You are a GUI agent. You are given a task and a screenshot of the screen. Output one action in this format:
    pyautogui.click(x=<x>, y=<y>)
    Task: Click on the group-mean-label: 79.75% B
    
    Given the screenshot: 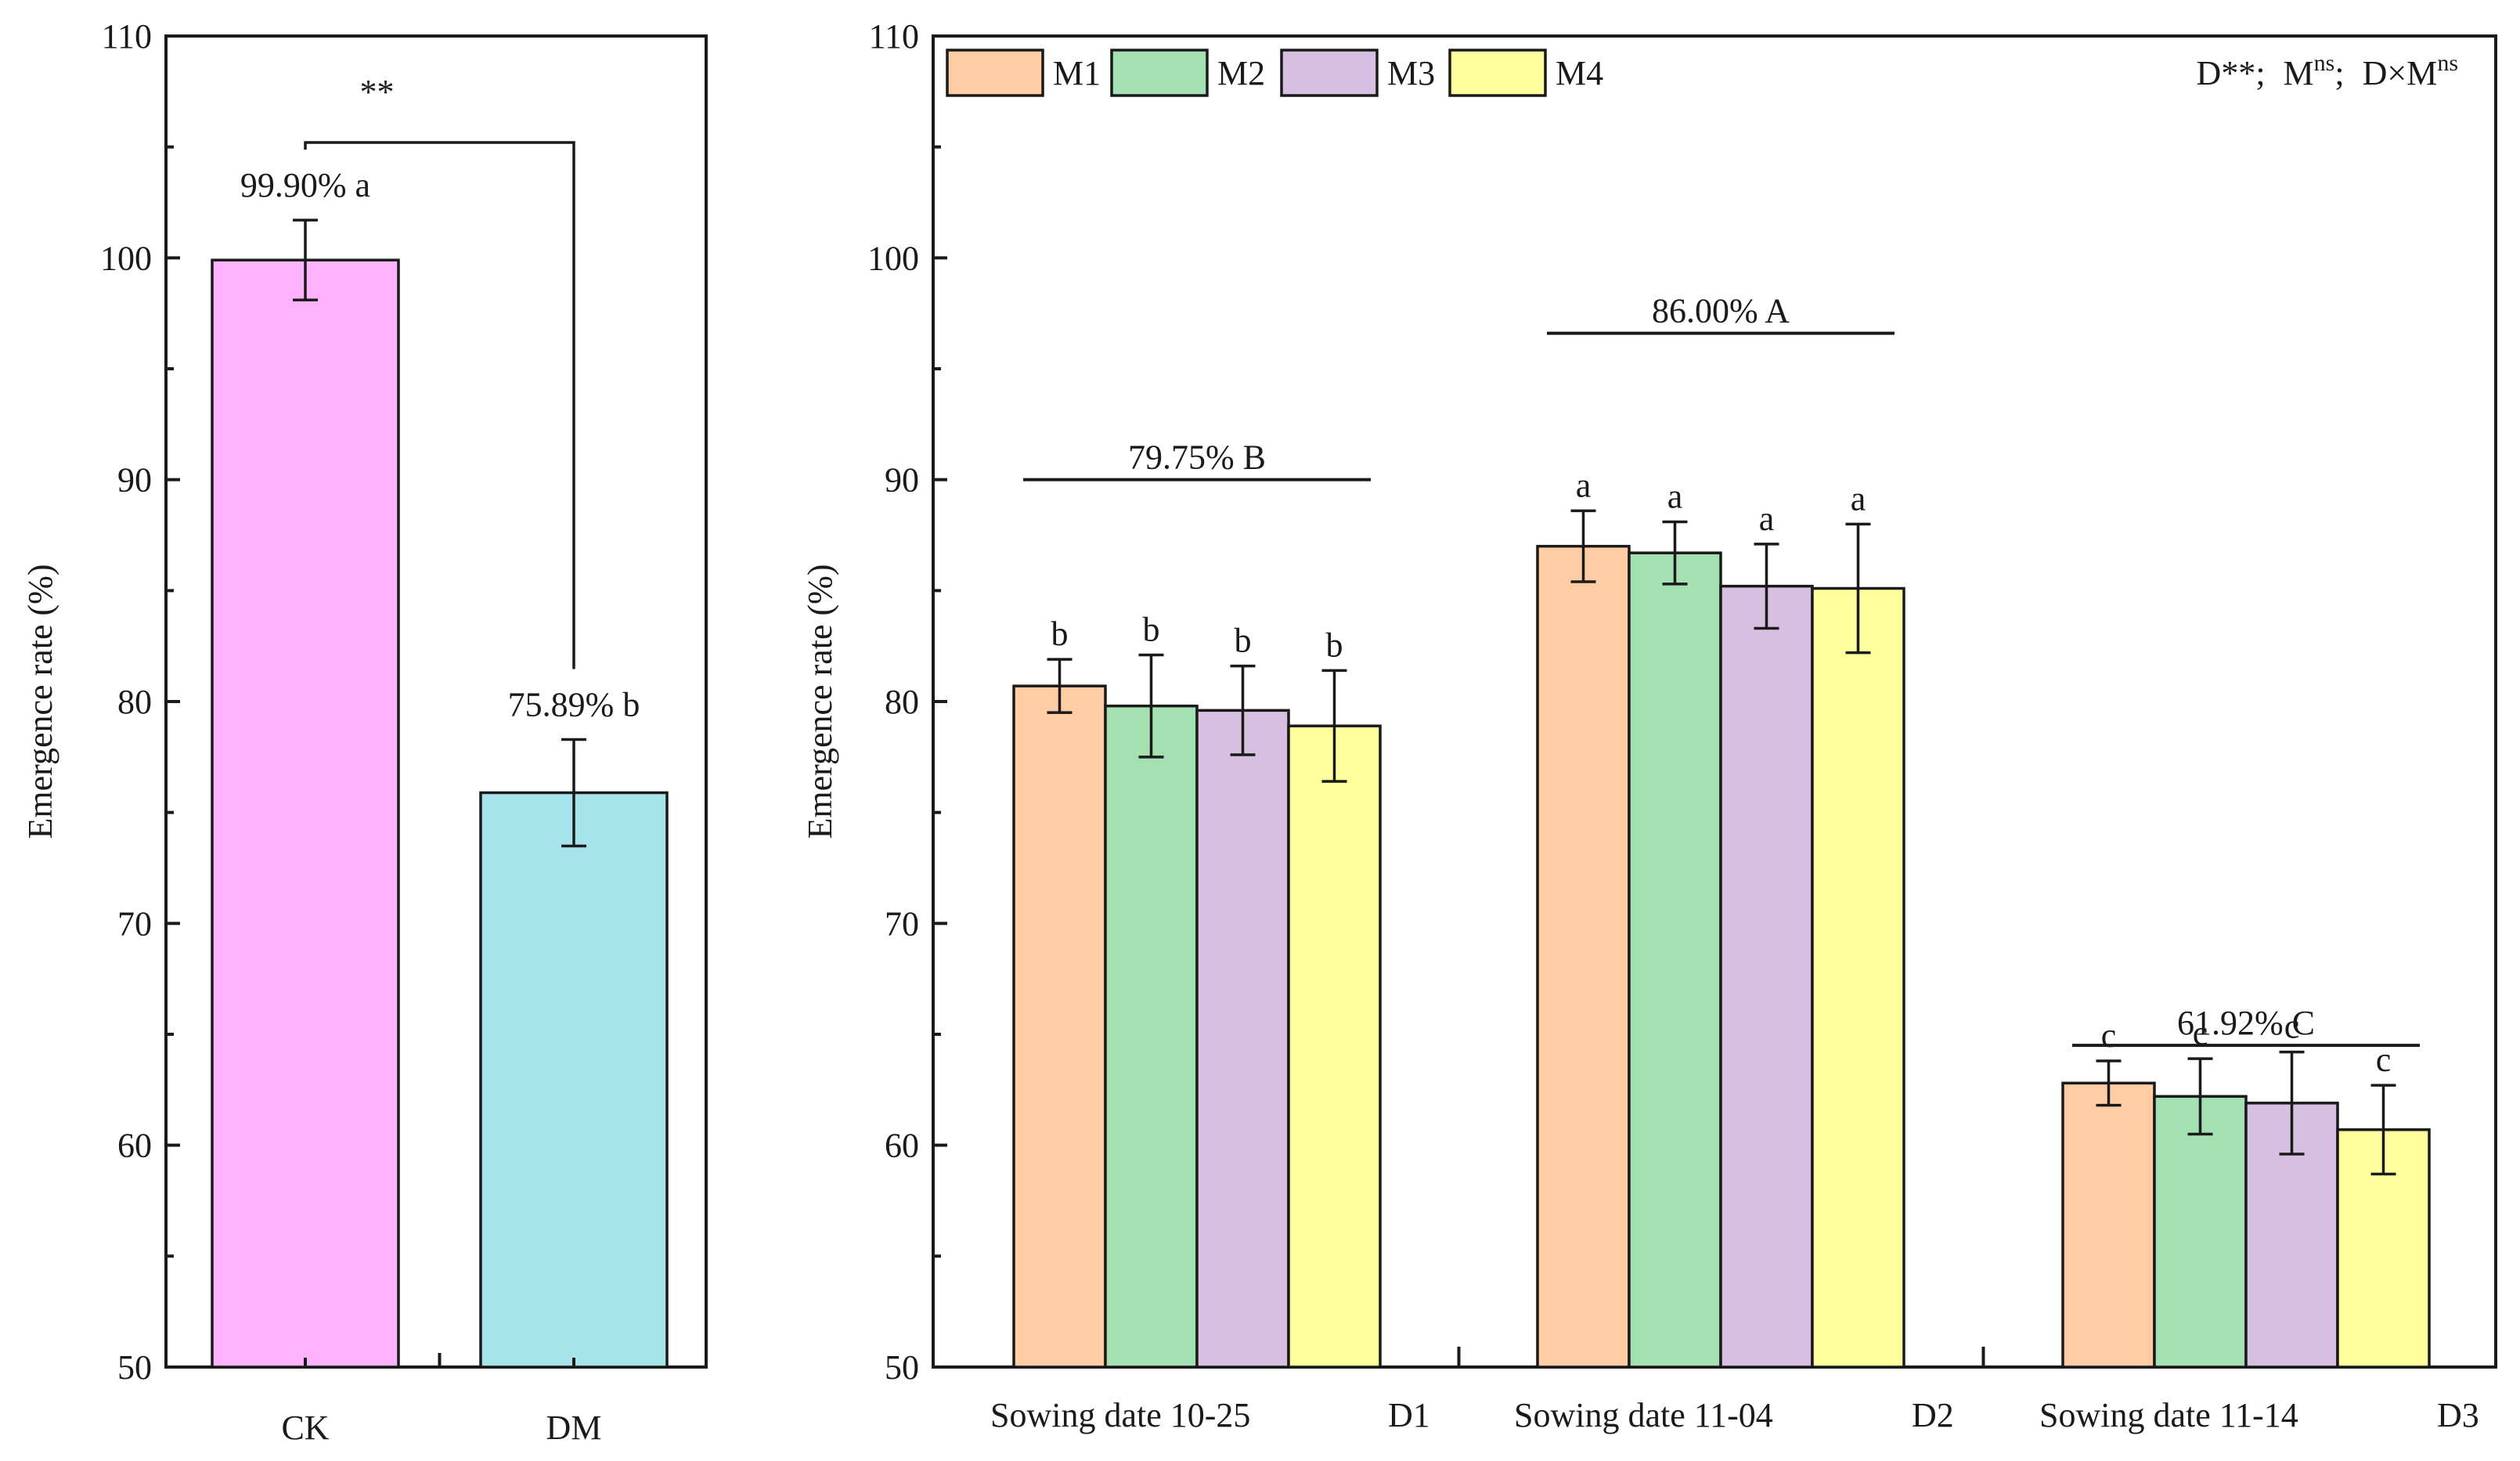 What is the action you would take?
    pyautogui.click(x=1197, y=457)
    